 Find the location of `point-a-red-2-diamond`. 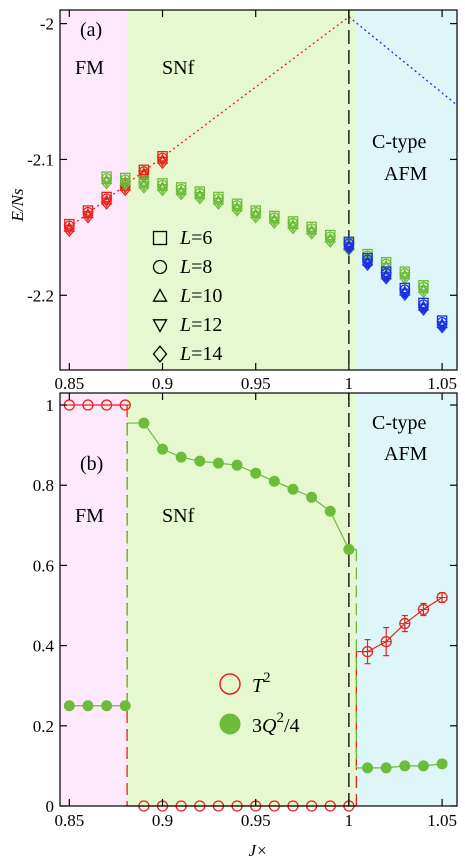

point-a-red-2-diamond is located at coordinates (107, 203).